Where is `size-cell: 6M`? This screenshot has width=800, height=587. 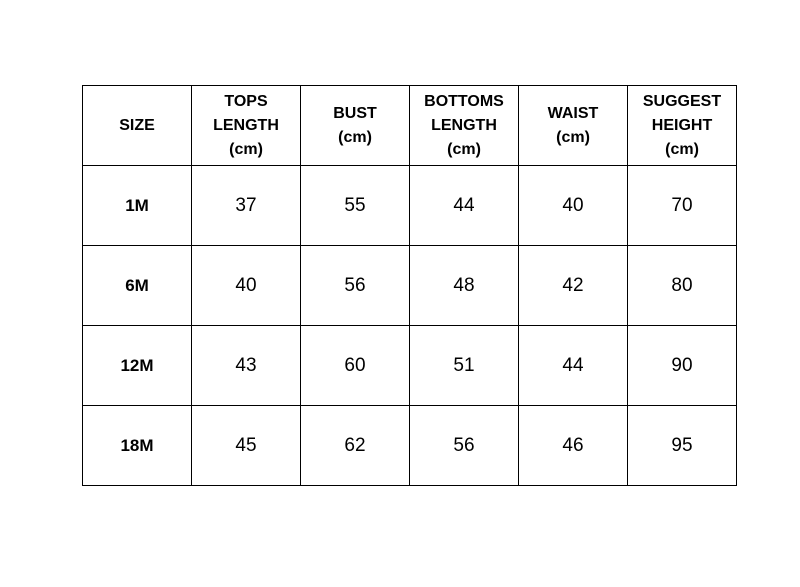
size-cell: 6M is located at coordinates (137, 285).